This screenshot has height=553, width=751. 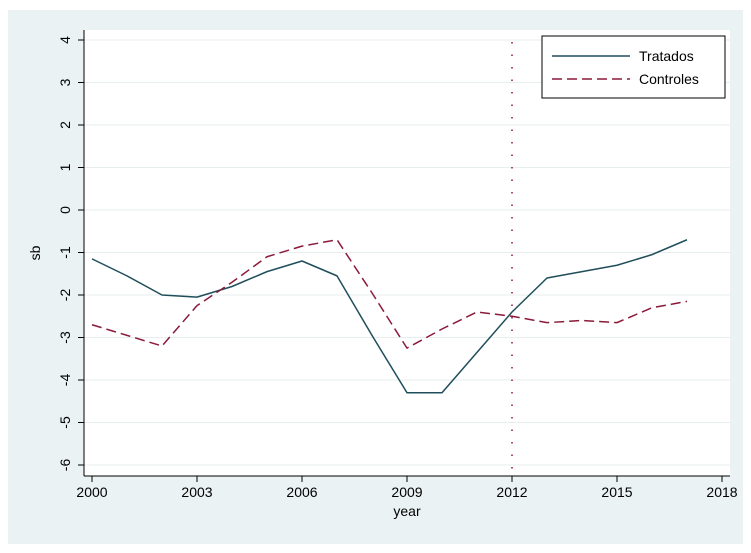 What do you see at coordinates (65, 210) in the screenshot?
I see `y-tick-label: 0` at bounding box center [65, 210].